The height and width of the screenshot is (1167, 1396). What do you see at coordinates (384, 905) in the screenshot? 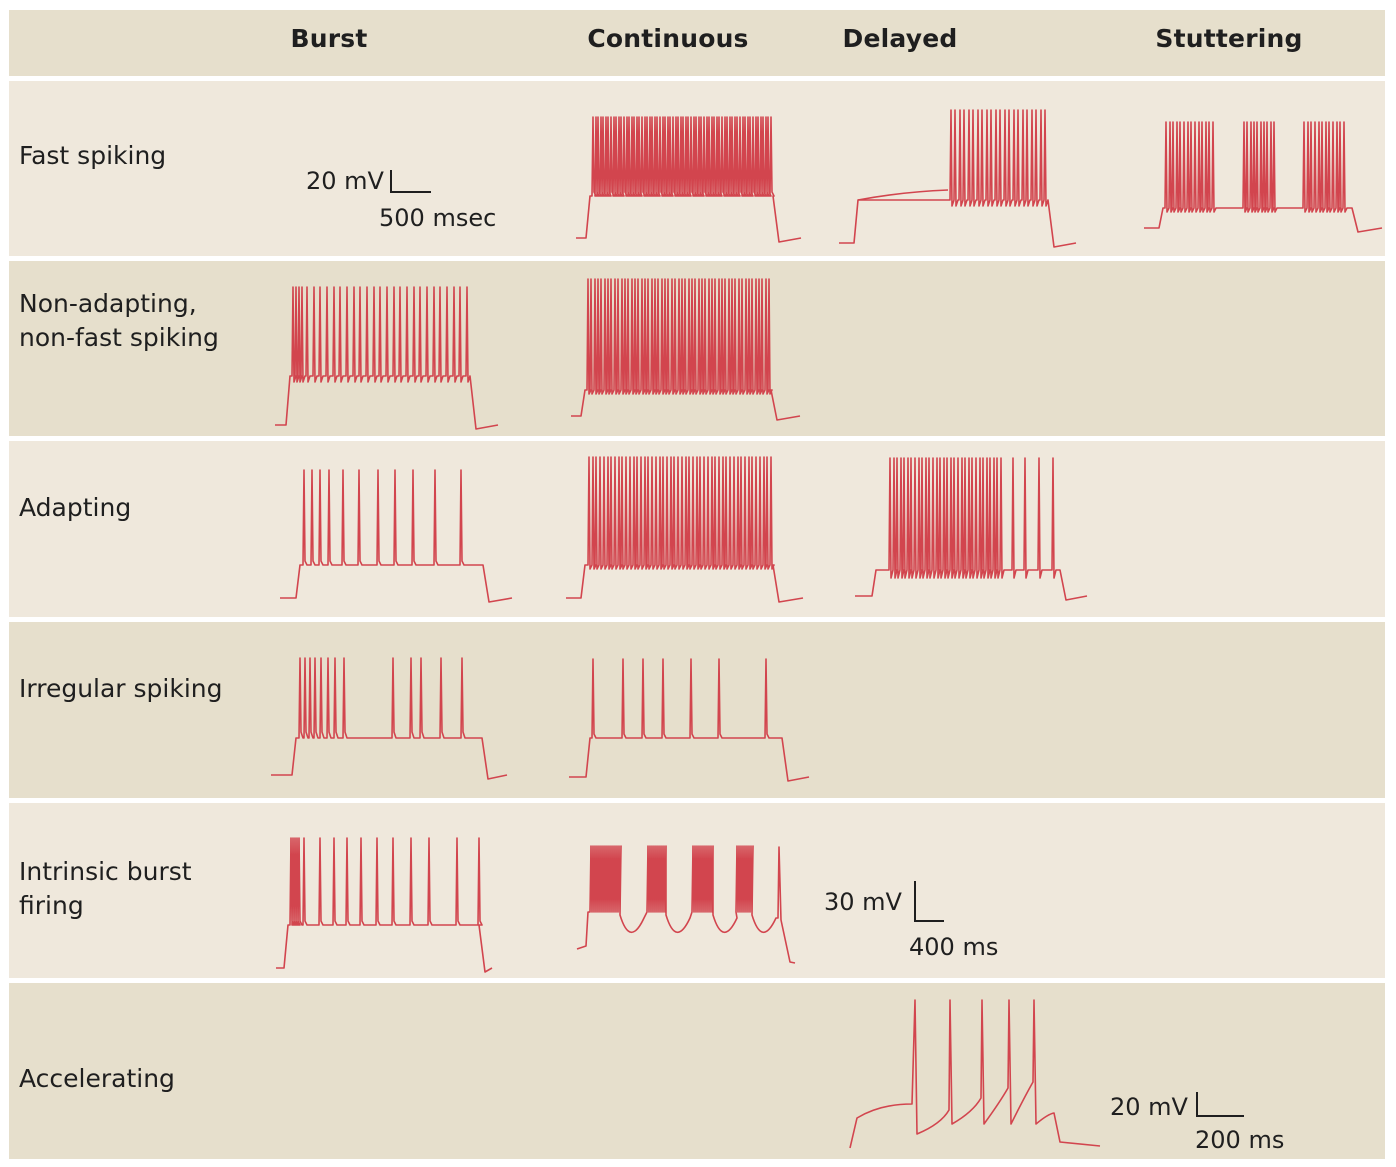
I see `trace-intrinsic-burst-burst` at bounding box center [384, 905].